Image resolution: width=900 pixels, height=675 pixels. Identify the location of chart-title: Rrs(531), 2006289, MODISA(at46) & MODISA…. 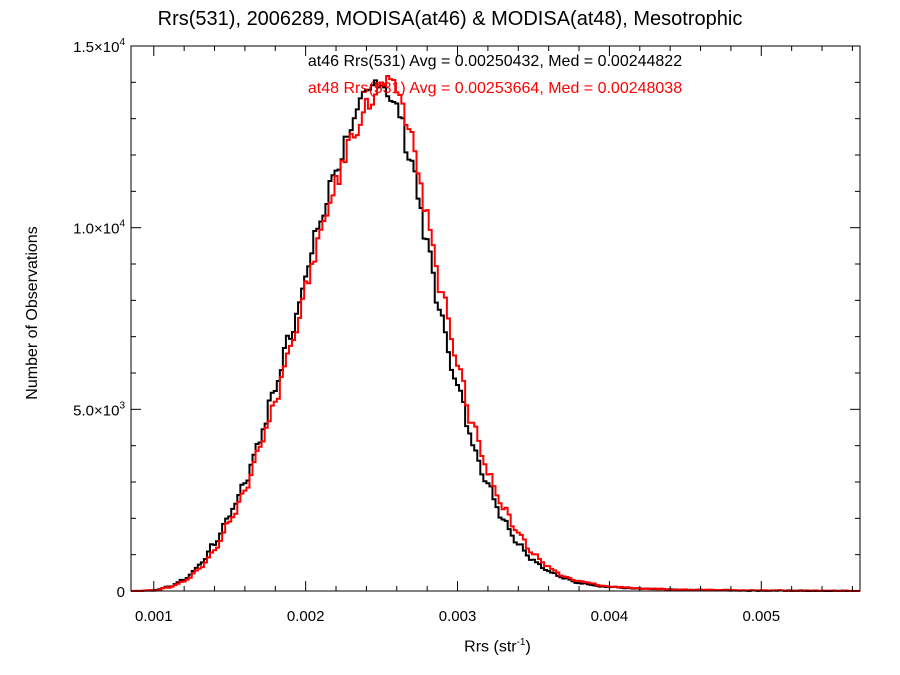
(450, 19).